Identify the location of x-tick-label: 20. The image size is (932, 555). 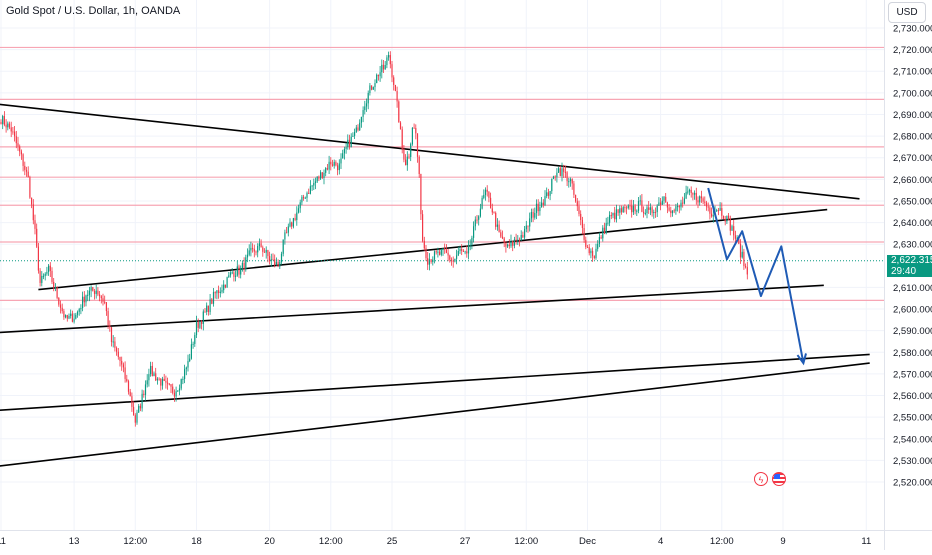
(269, 541).